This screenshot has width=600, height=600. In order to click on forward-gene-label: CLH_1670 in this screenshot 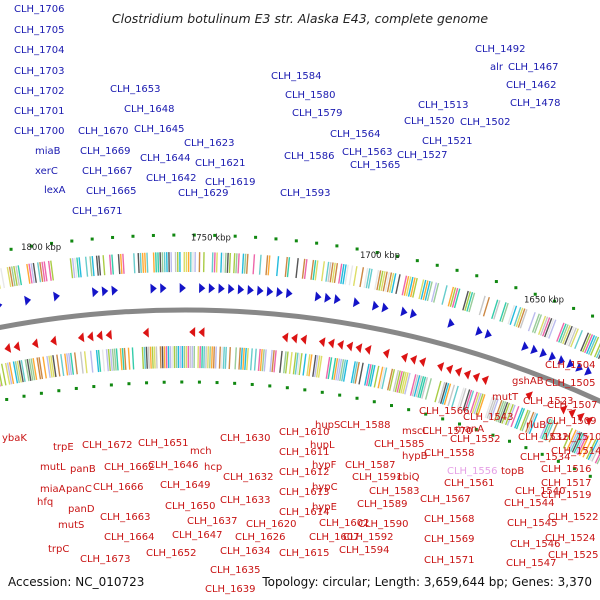, I will do `click(103, 131)`.